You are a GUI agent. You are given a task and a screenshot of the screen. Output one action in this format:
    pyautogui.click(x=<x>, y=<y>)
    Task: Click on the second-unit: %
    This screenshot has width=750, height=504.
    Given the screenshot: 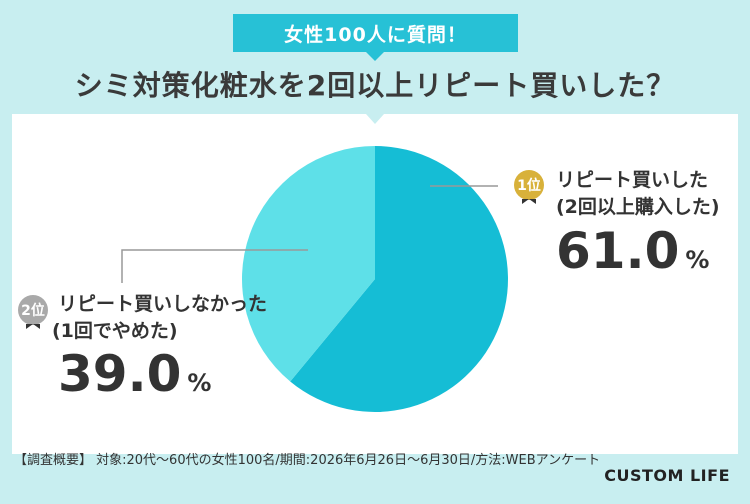 What is the action you would take?
    pyautogui.click(x=199, y=383)
    